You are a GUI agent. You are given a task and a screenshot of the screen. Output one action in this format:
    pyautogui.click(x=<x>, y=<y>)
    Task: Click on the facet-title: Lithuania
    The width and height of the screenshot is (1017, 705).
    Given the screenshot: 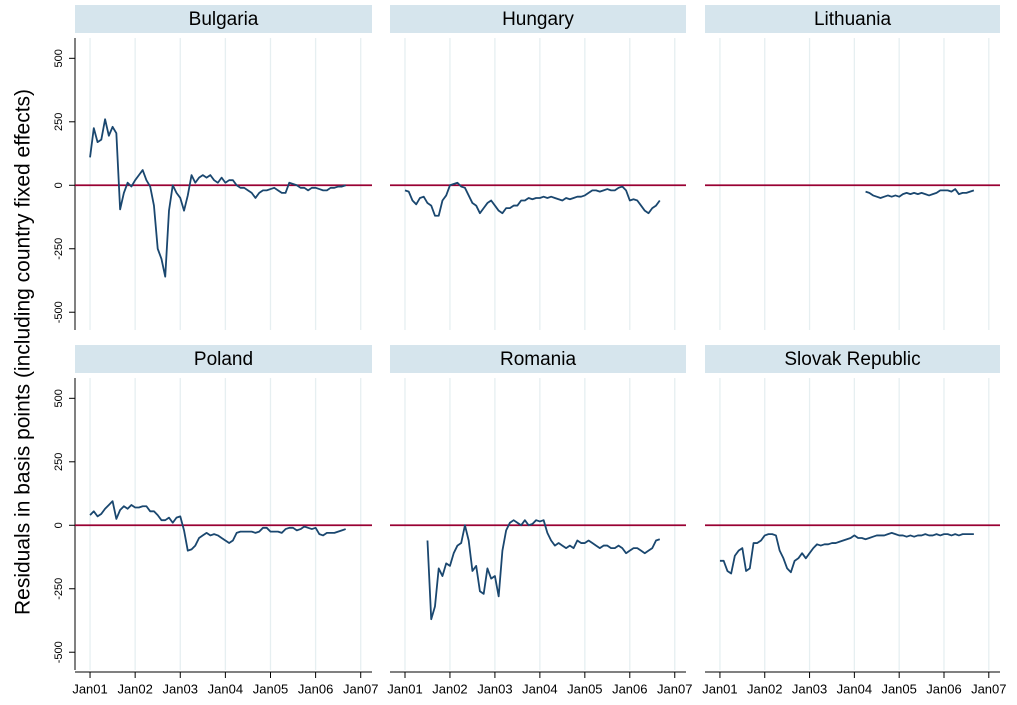 What is the action you would take?
    pyautogui.click(x=853, y=19)
    